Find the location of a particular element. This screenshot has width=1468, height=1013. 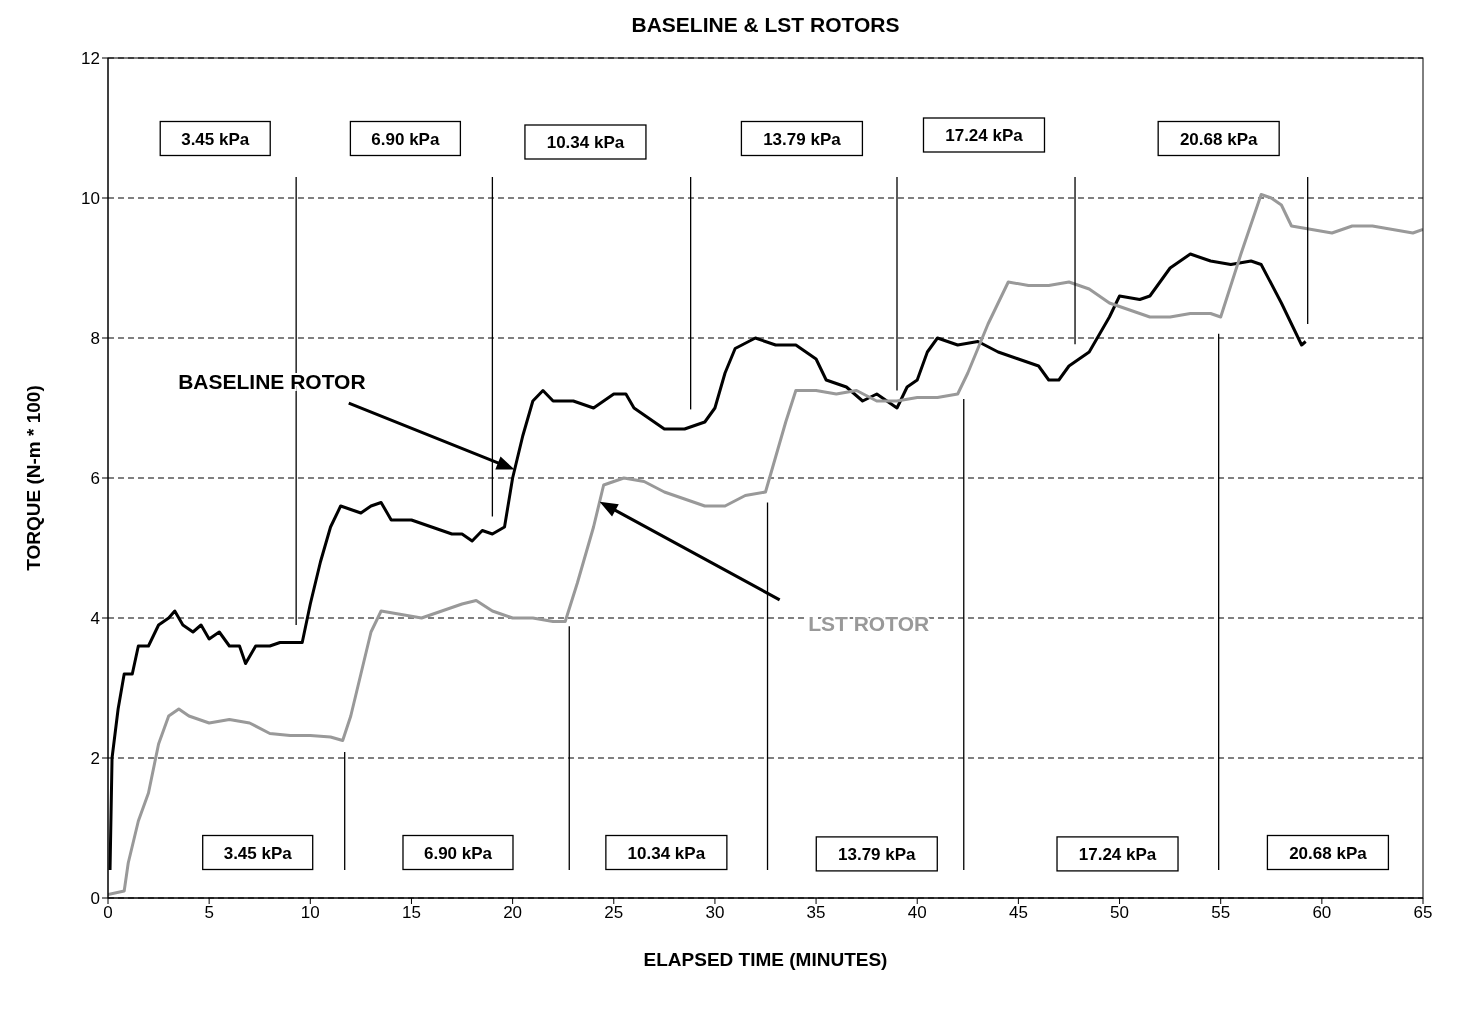

x-tick-label: 10 is located at coordinates (310, 913).